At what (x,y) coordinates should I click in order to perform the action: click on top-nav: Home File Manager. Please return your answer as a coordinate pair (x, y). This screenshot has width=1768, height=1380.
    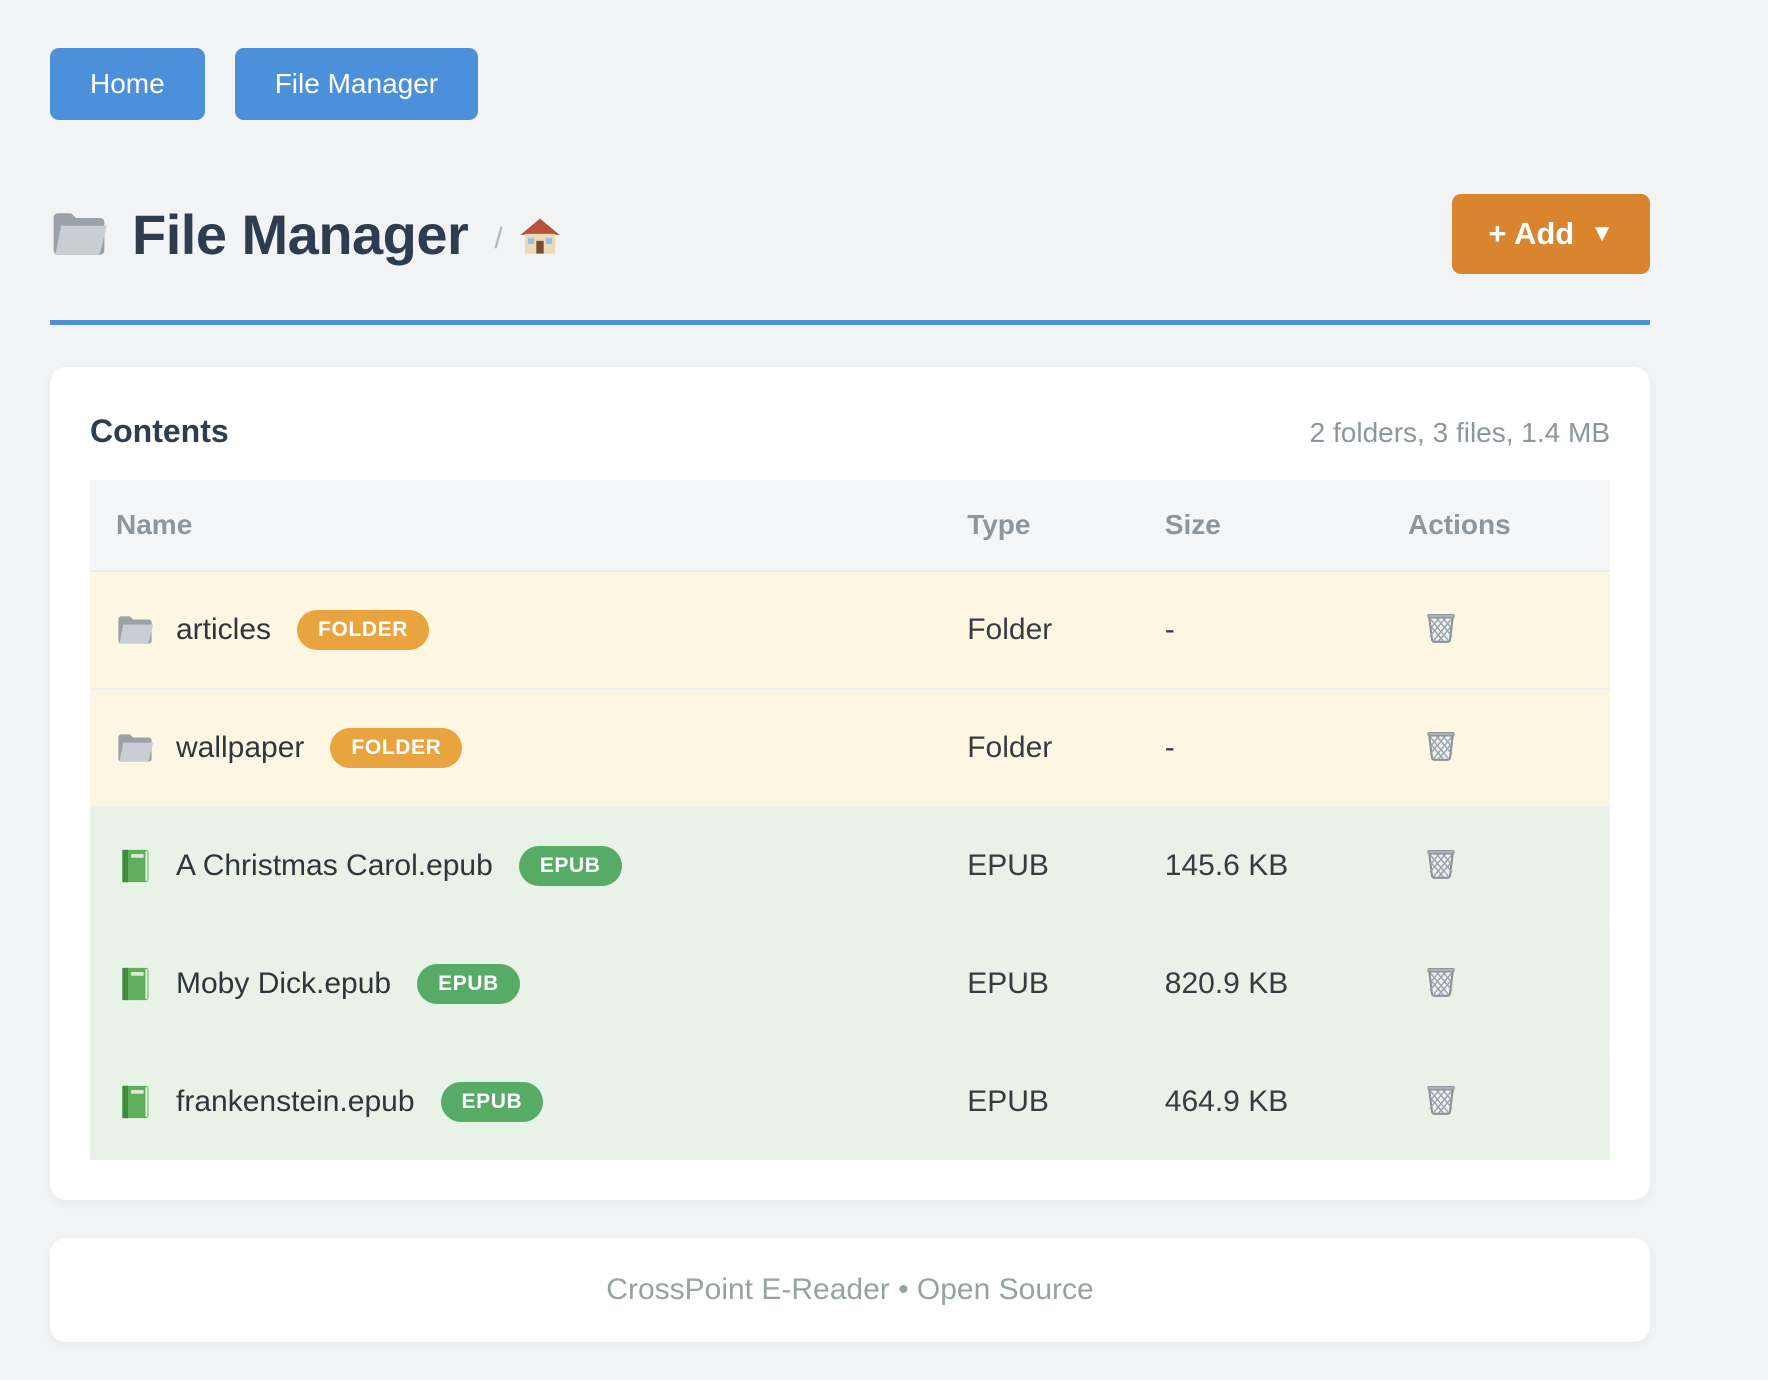
    Looking at the image, I should click on (850, 84).